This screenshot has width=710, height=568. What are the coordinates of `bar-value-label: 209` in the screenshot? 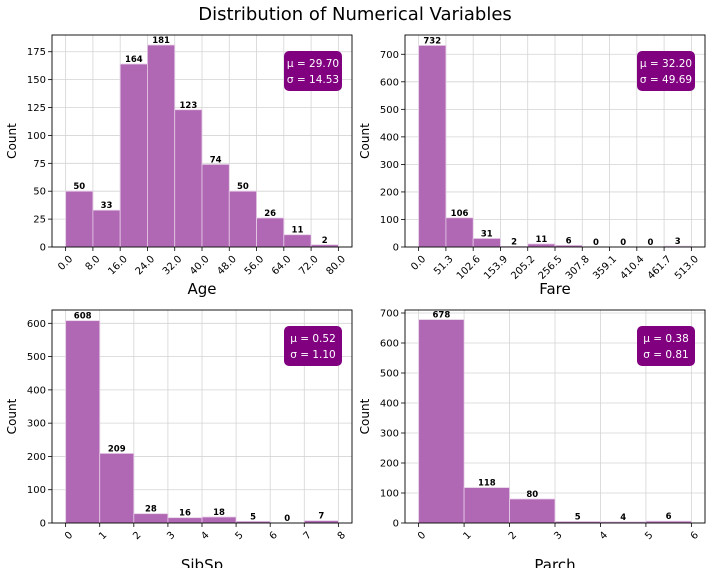 It's located at (117, 449).